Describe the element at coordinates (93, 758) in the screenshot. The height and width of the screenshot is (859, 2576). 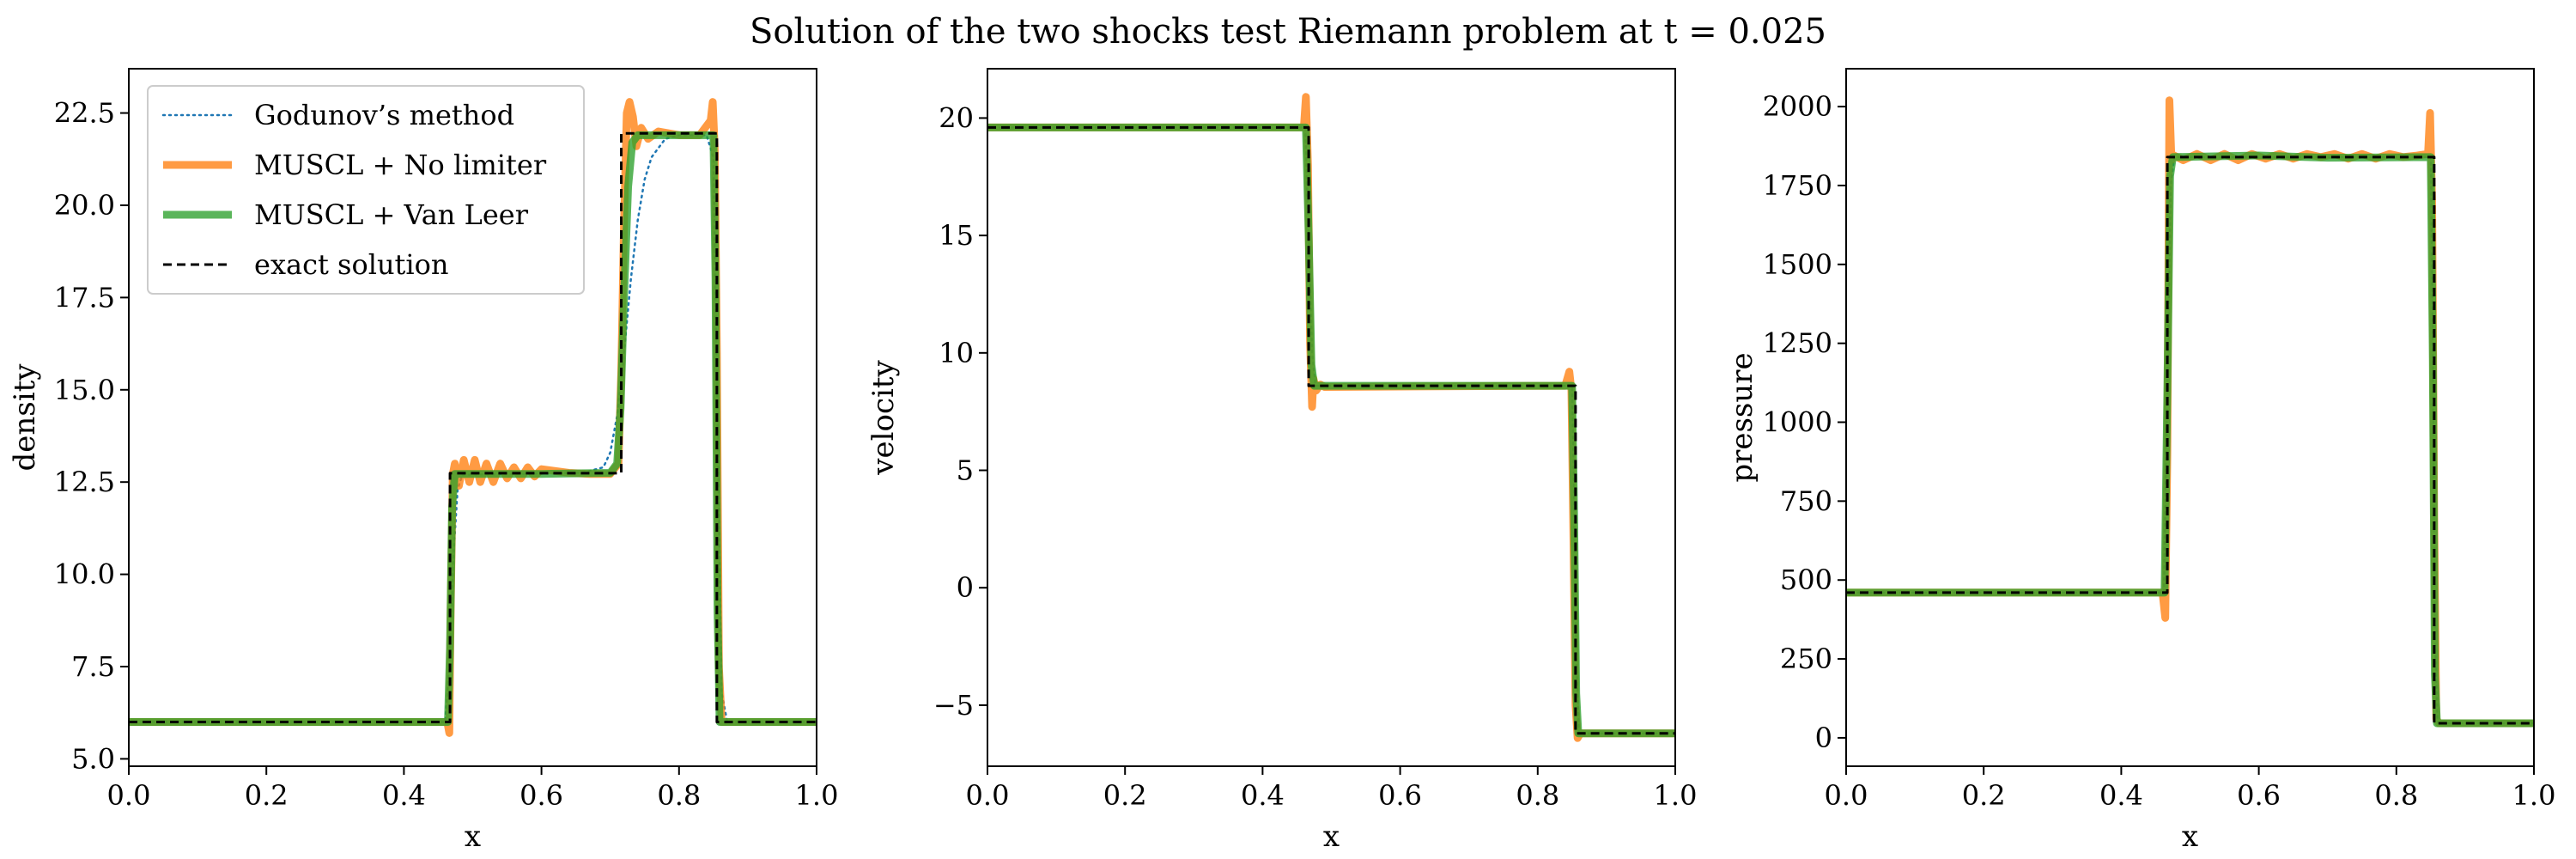
I see `panel-1-y-tick-label: 5.0` at that location.